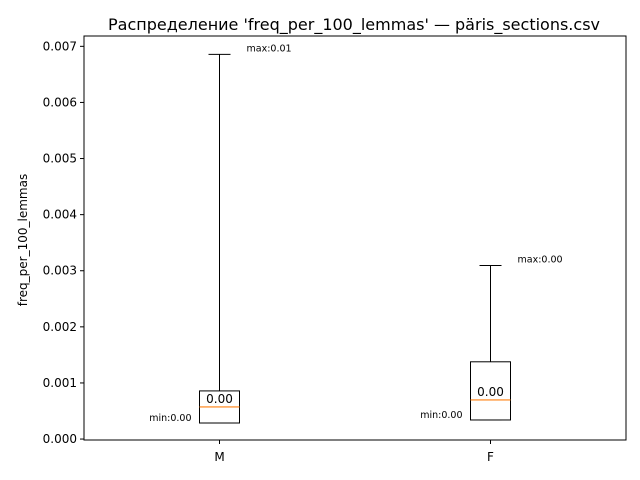 The height and width of the screenshot is (480, 640). What do you see at coordinates (60, 383) in the screenshot?
I see `y-tick-label: 0.001` at bounding box center [60, 383].